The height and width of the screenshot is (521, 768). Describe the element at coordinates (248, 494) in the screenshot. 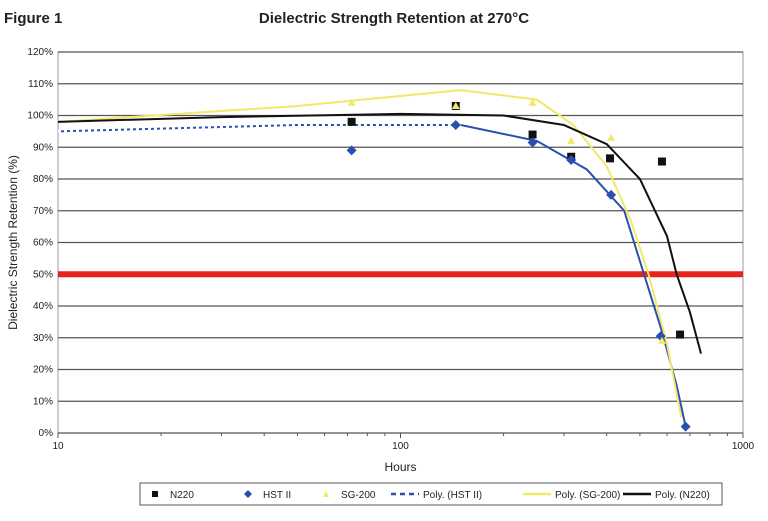

I see `legend-marker-diamond` at that location.